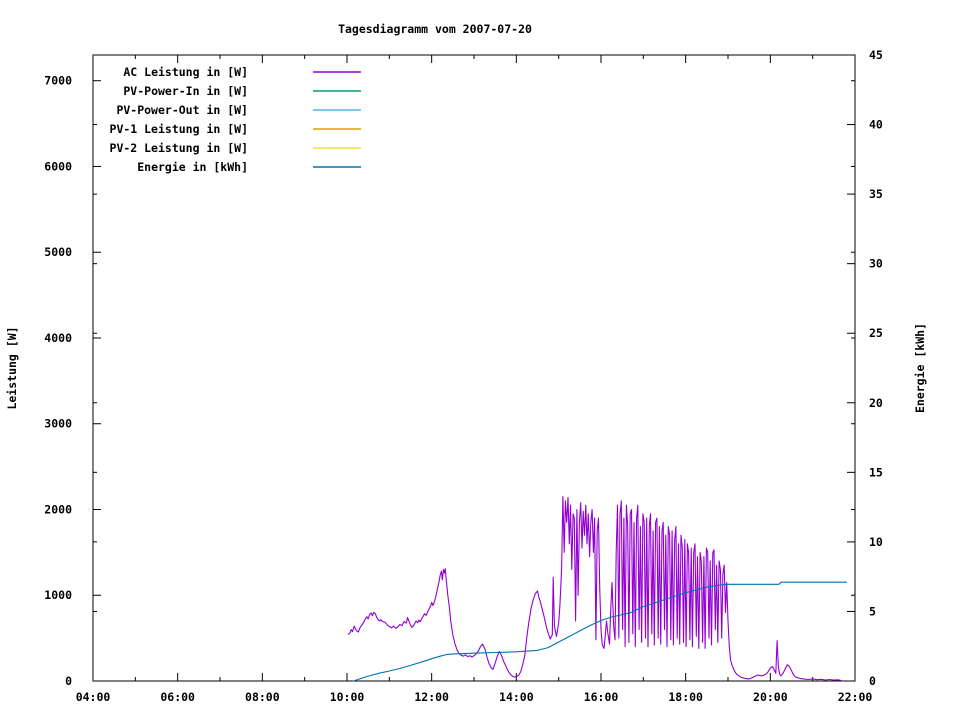  What do you see at coordinates (262, 697) in the screenshot?
I see `x-tick-label: 08:00` at bounding box center [262, 697].